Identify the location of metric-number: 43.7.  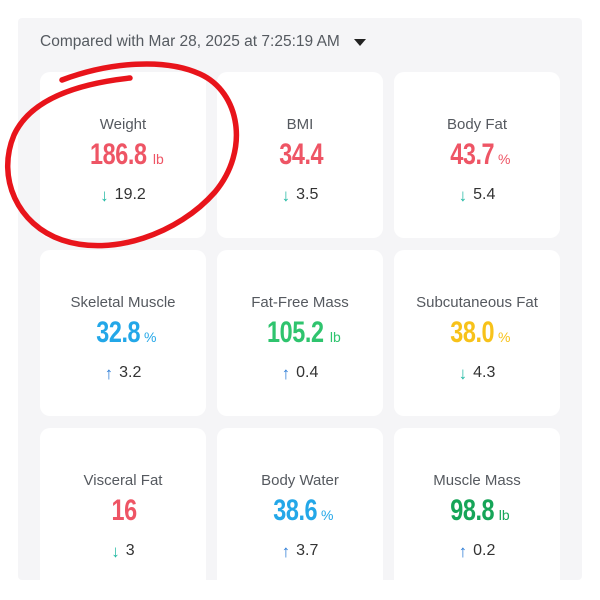
(471, 154).